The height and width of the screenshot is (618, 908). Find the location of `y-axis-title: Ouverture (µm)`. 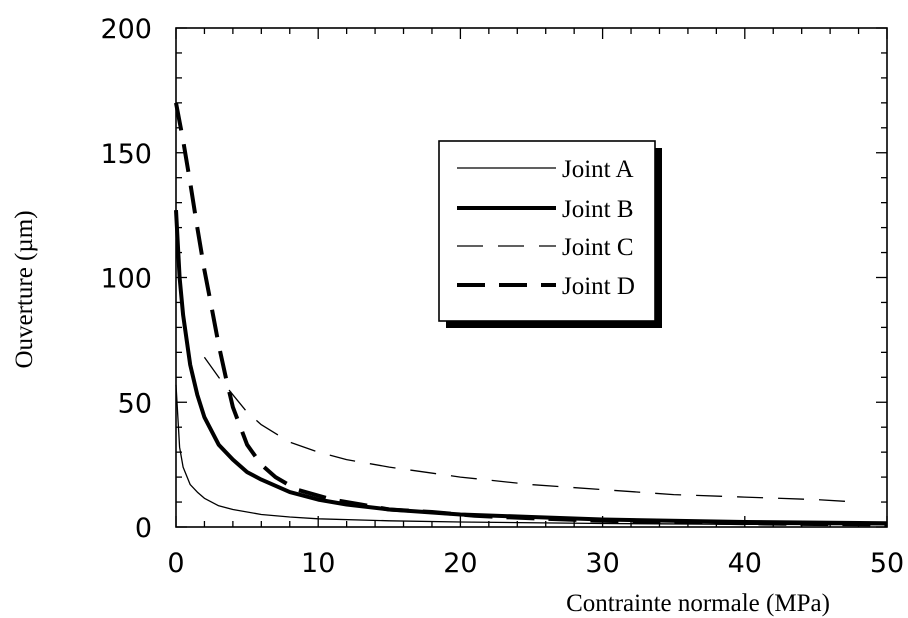

y-axis-title: Ouverture (µm) is located at coordinates (24, 289).